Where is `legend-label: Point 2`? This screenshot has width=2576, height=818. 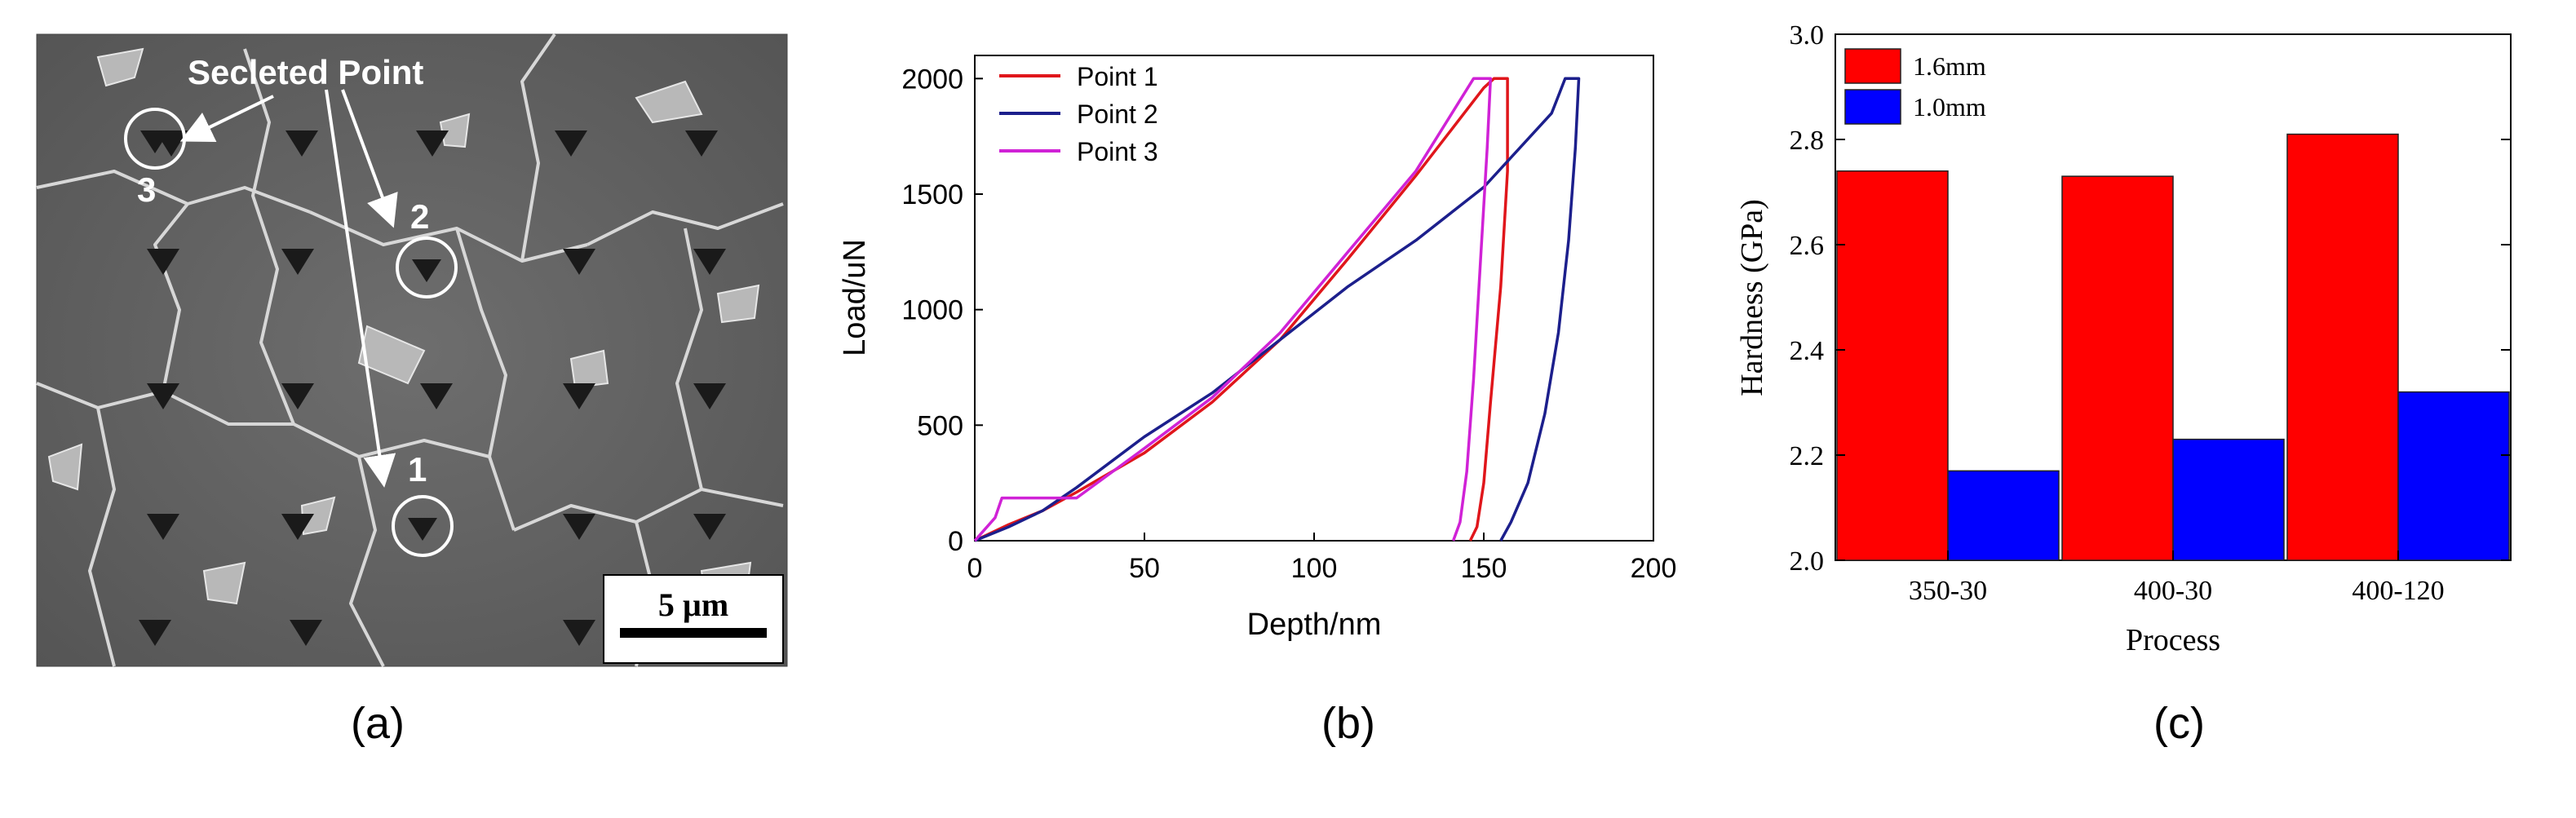
legend-label: Point 2 is located at coordinates (1117, 114).